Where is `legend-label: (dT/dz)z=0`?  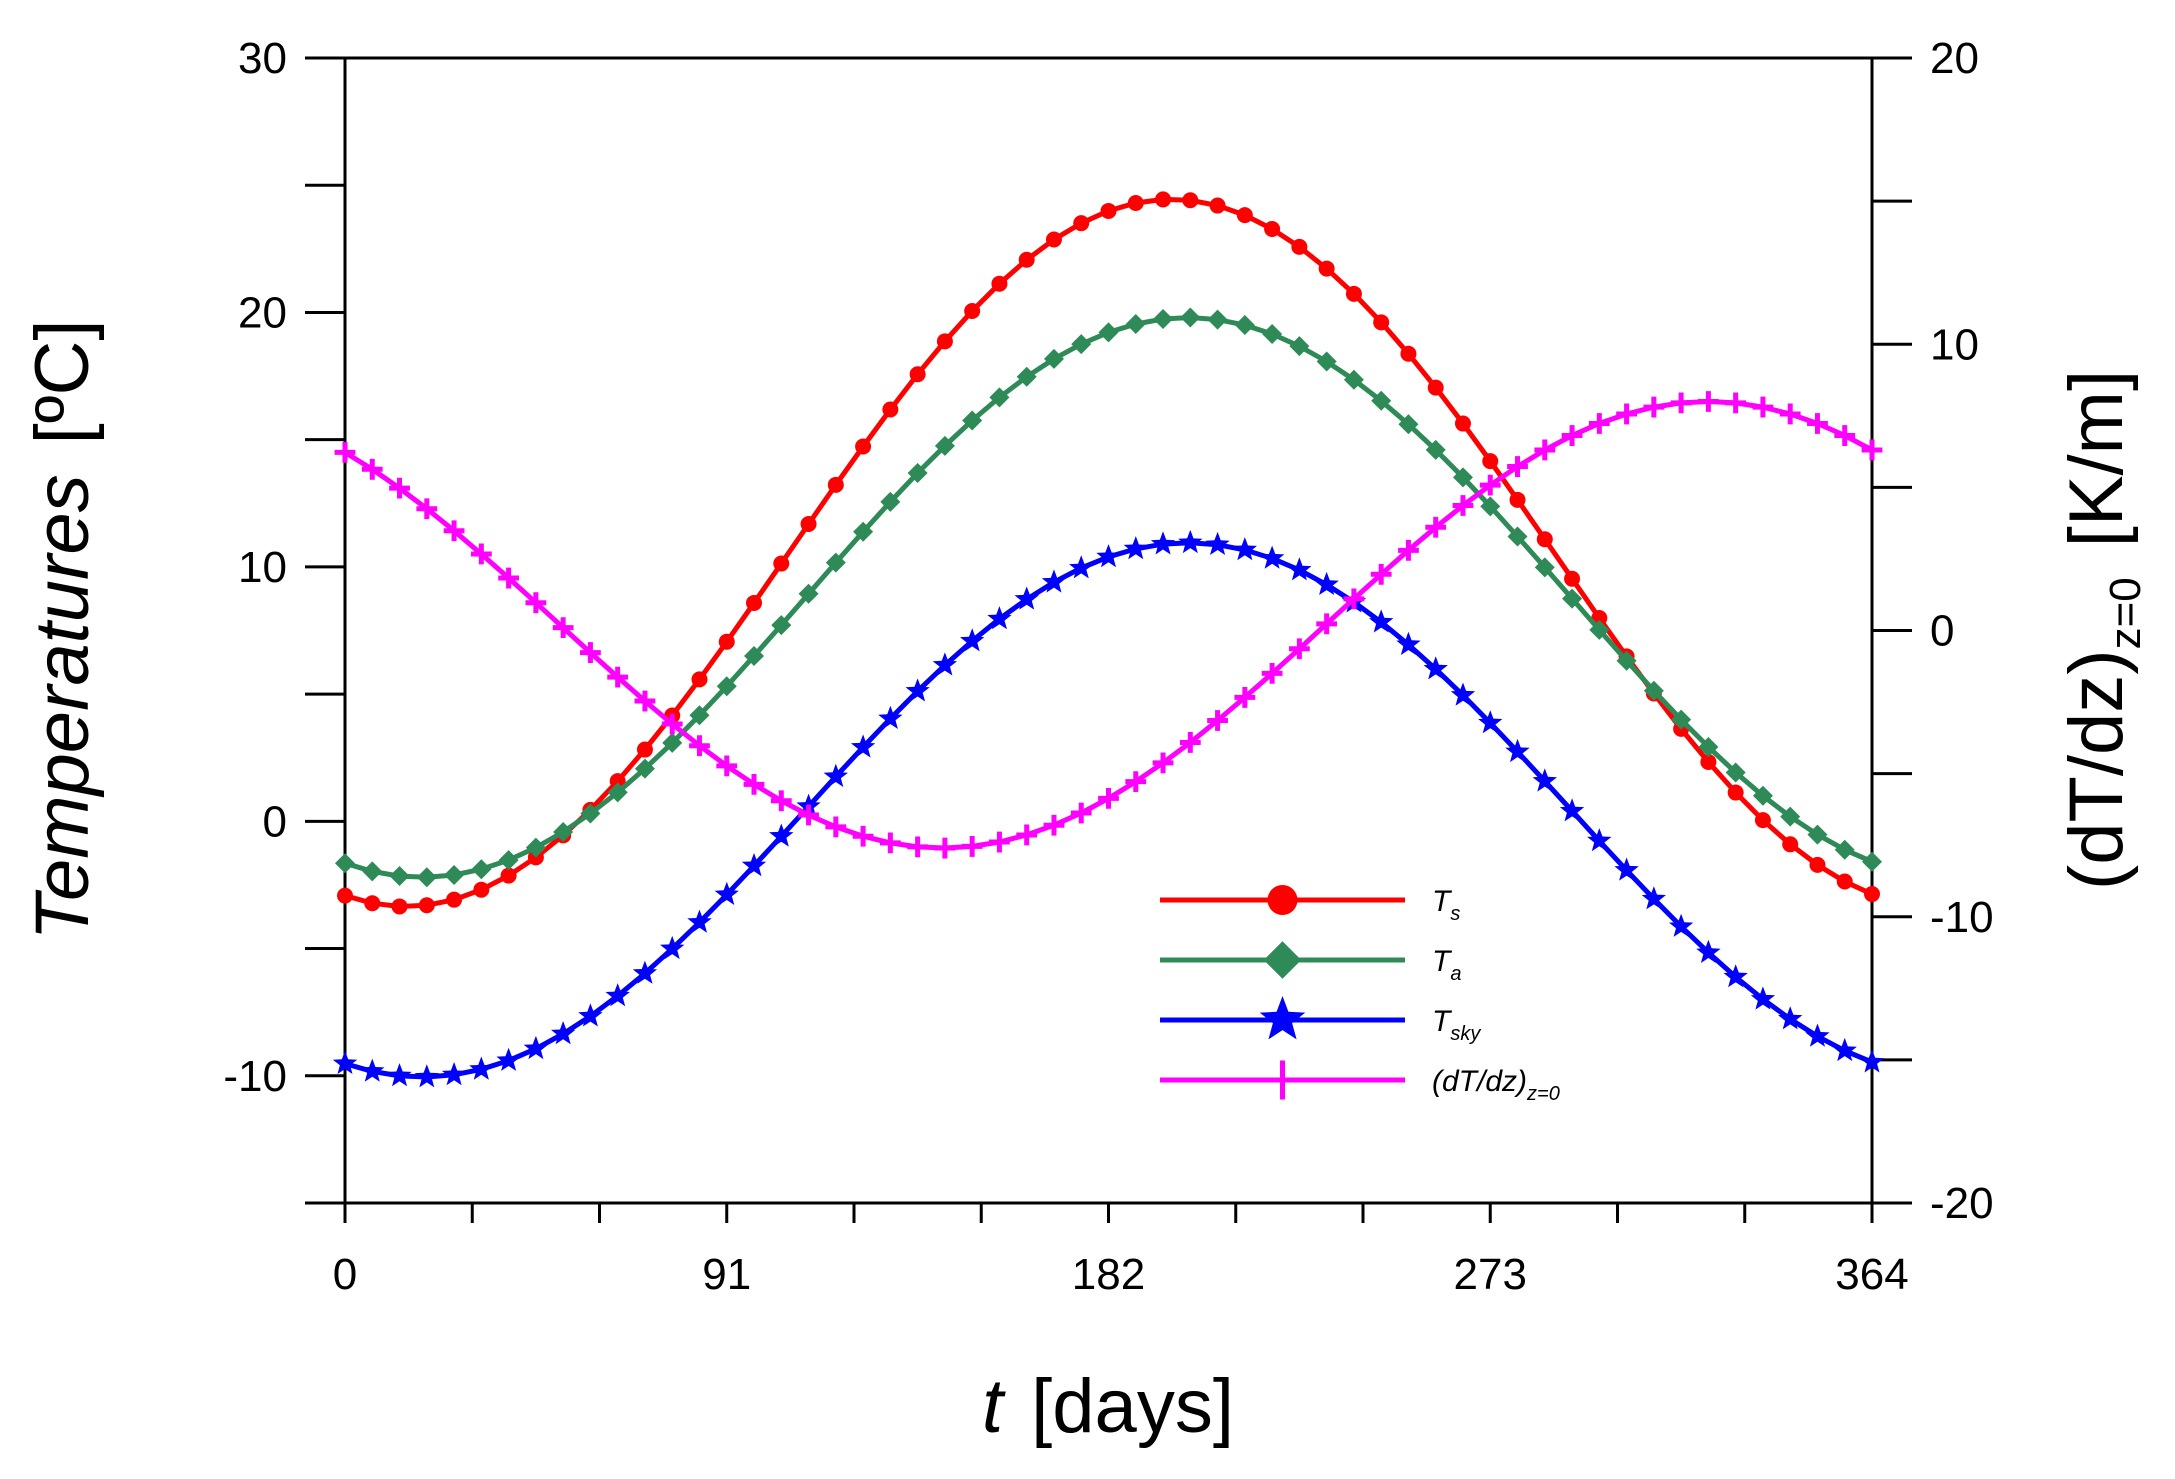 legend-label: (dT/dz)z=0 is located at coordinates (1496, 1085).